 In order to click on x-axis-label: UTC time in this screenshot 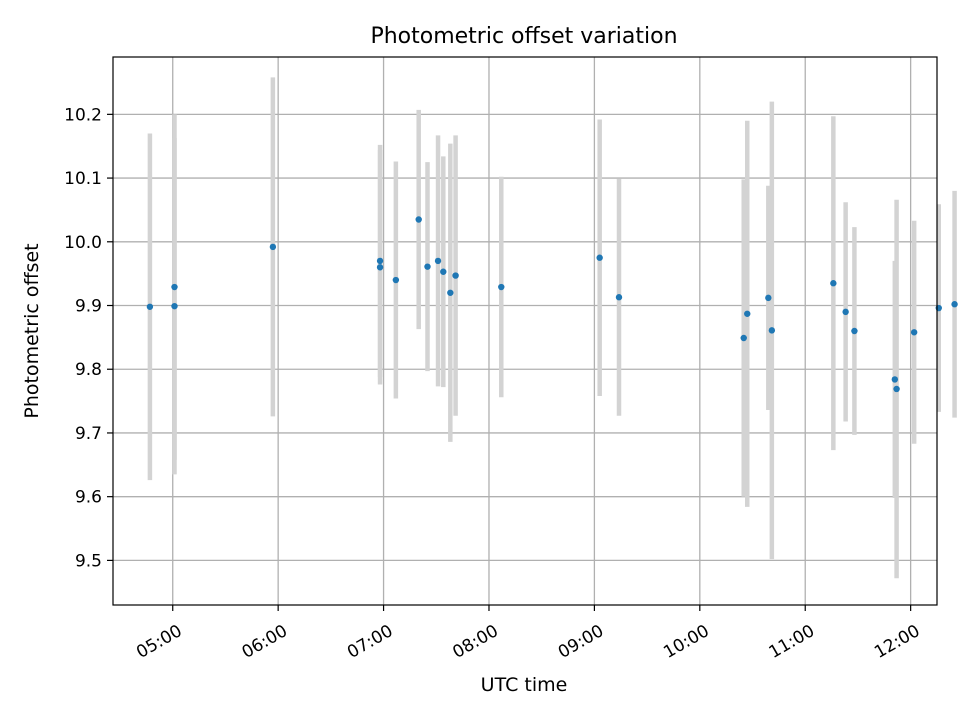, I will do `click(524, 685)`.